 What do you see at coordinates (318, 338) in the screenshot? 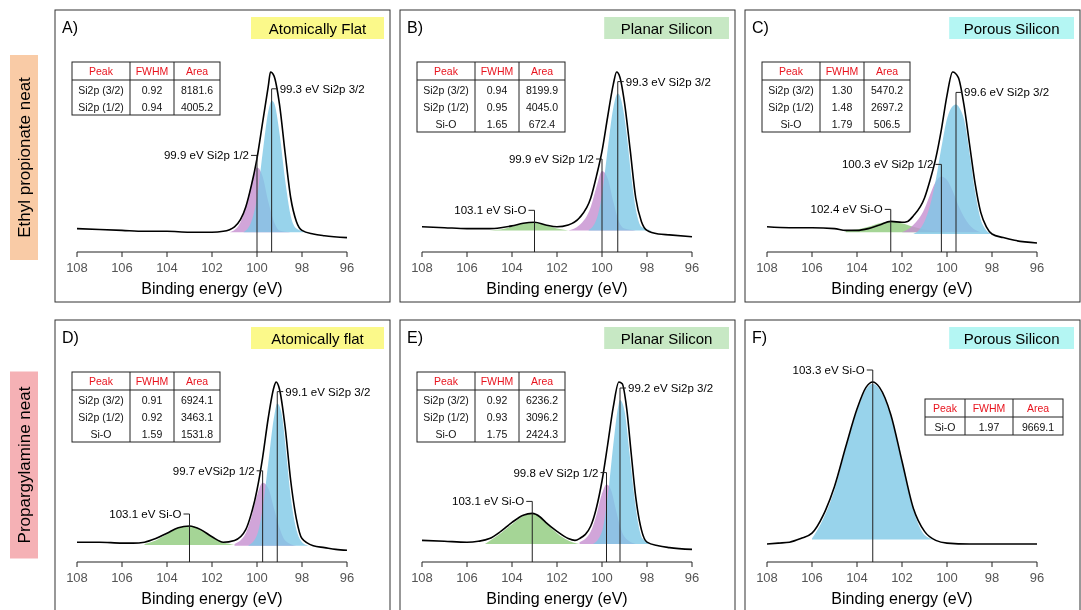
I see `chart-subtitle: Atomically flat` at bounding box center [318, 338].